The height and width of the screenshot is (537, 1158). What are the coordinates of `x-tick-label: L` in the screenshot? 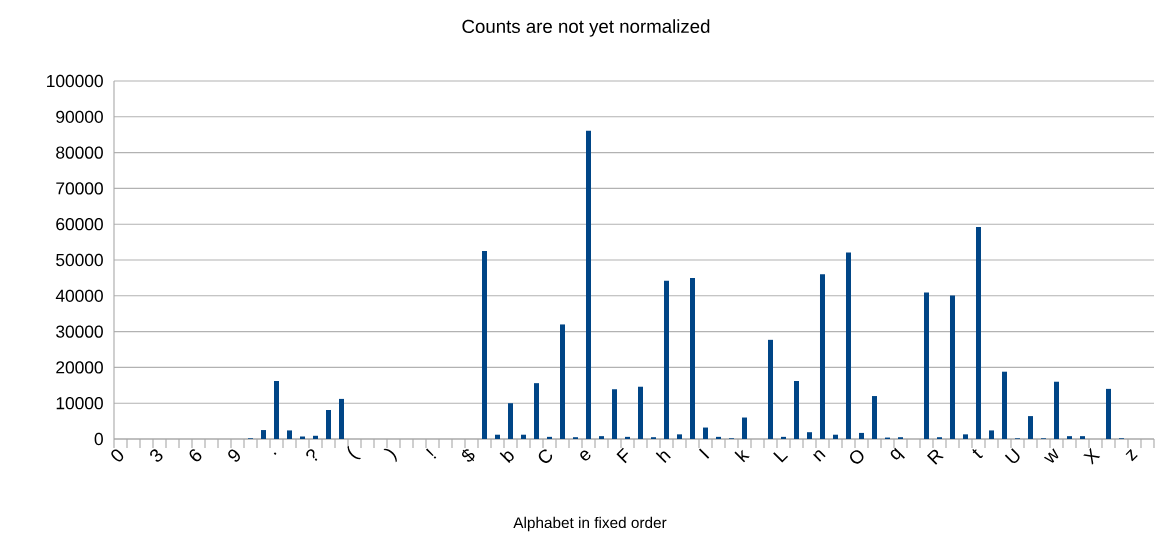 It's located at (781, 457).